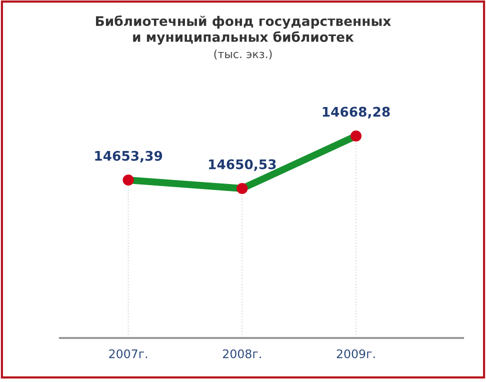 Image resolution: width=486 pixels, height=382 pixels. What do you see at coordinates (356, 112) in the screenshot?
I see `data-label: 14668,28` at bounding box center [356, 112].